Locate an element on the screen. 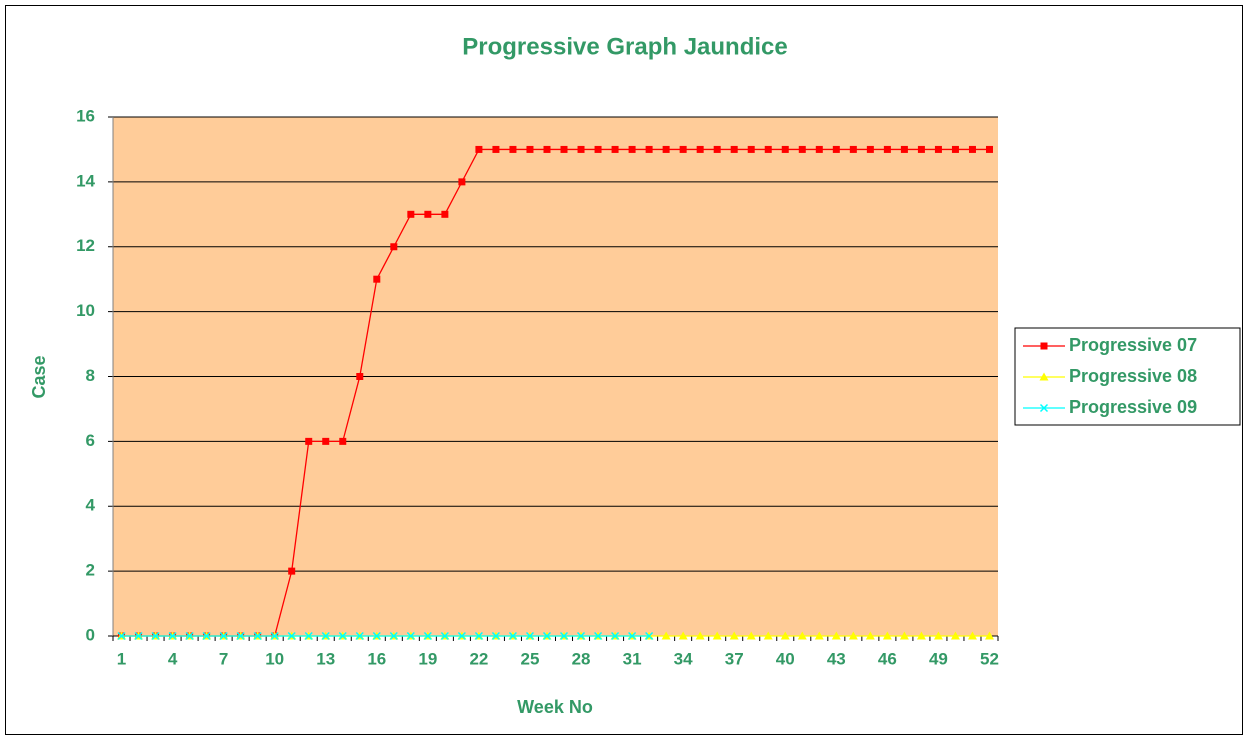  x-tick-label: 16 is located at coordinates (376, 658).